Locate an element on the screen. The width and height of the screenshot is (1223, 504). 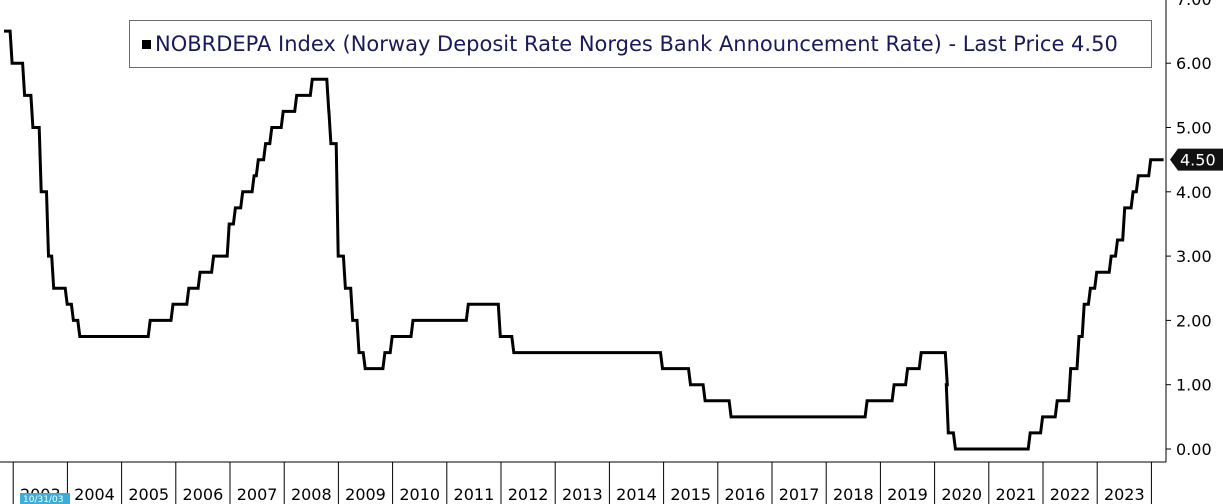
x-tick-label: 2015 is located at coordinates (690, 494).